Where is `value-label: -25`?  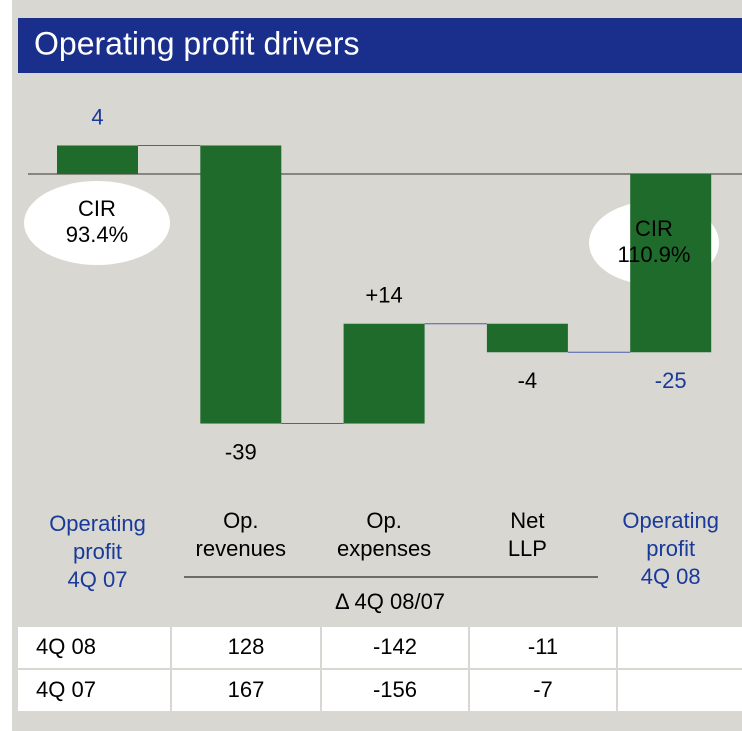 value-label: -25 is located at coordinates (671, 380).